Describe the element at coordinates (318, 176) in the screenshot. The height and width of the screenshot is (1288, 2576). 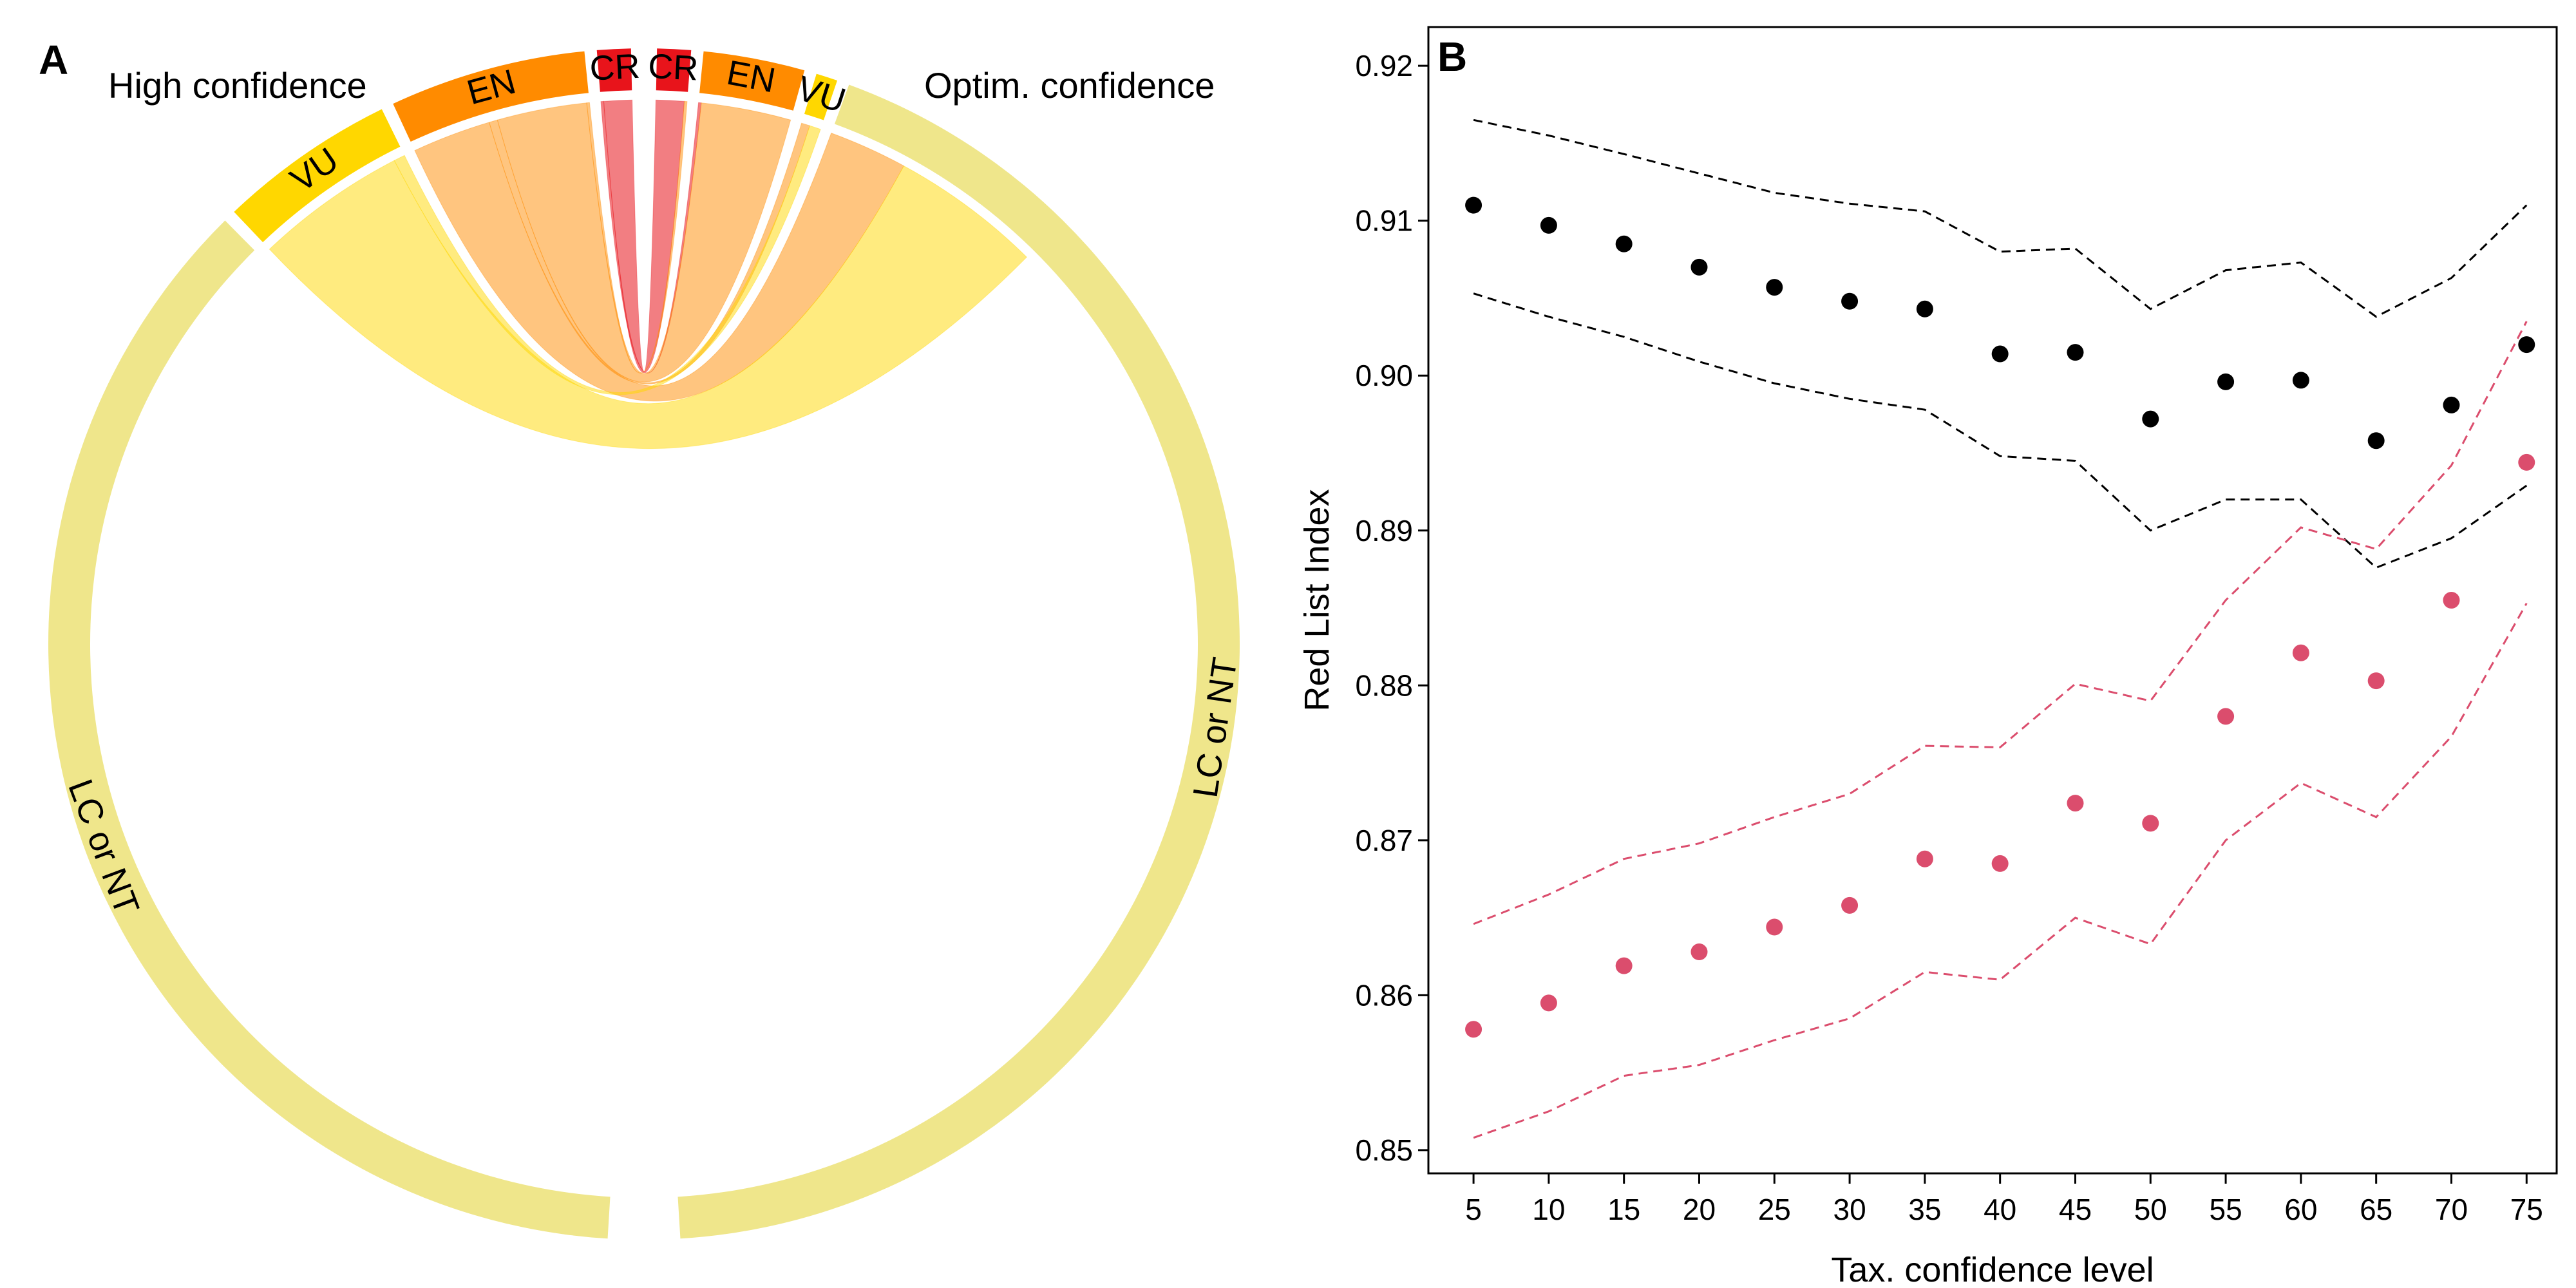
I see `segment-left-vu` at that location.